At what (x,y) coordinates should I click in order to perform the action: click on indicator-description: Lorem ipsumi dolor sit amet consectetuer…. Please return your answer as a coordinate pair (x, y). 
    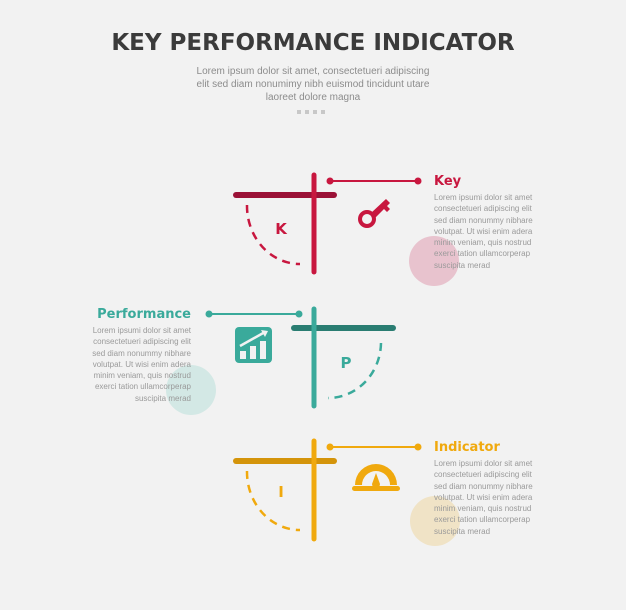
    Looking at the image, I should click on (483, 497).